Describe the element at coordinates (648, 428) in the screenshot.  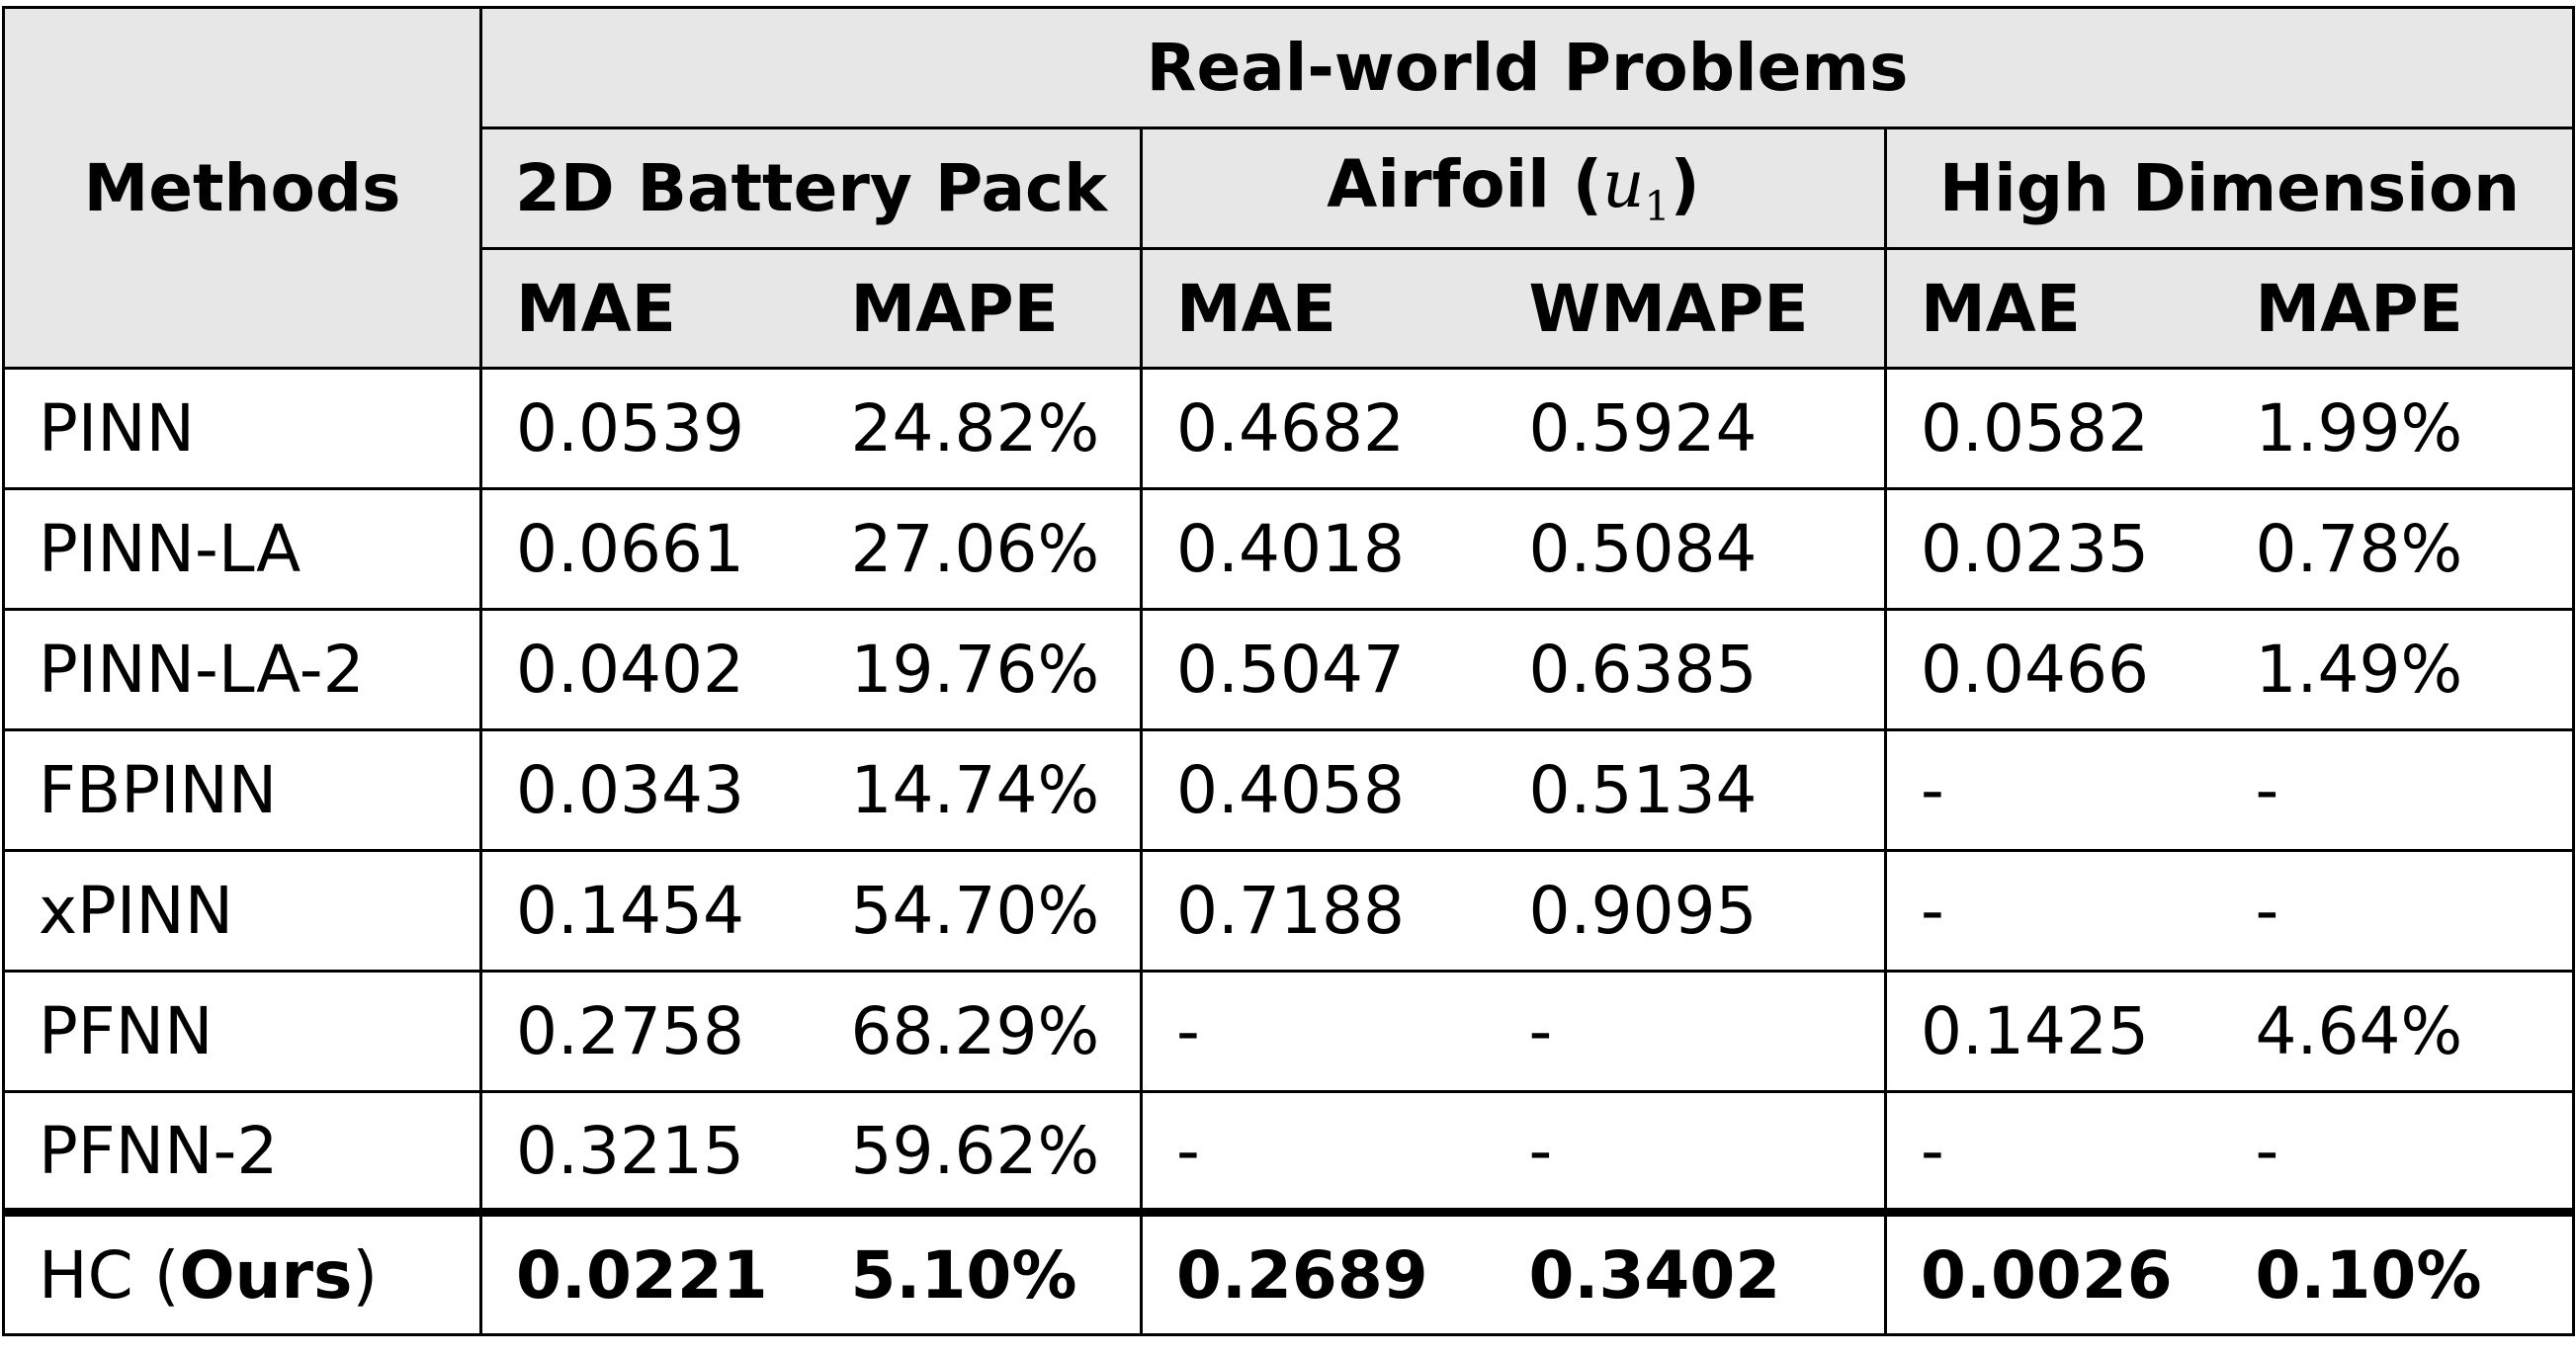
I see `value-cell: 0.0539` at that location.